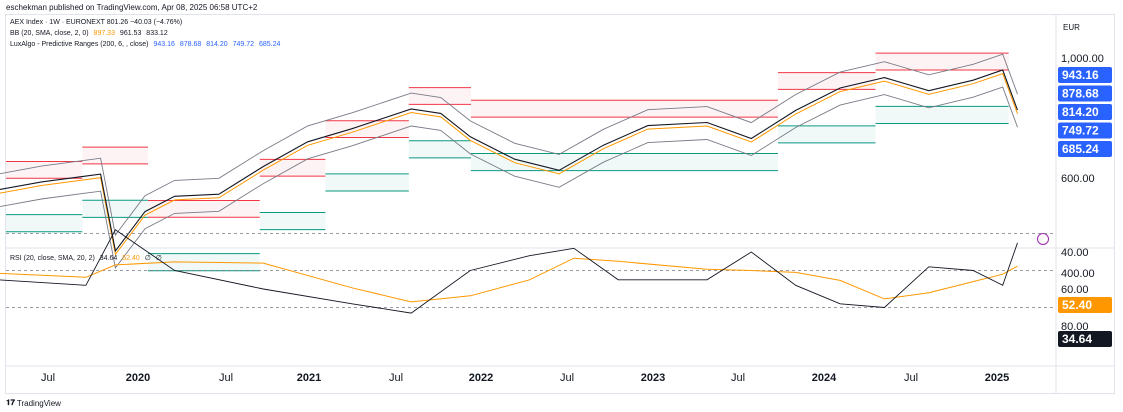 This screenshot has height=412, width=1123. I want to click on legend-rsi-e1: ∅, so click(147, 258).